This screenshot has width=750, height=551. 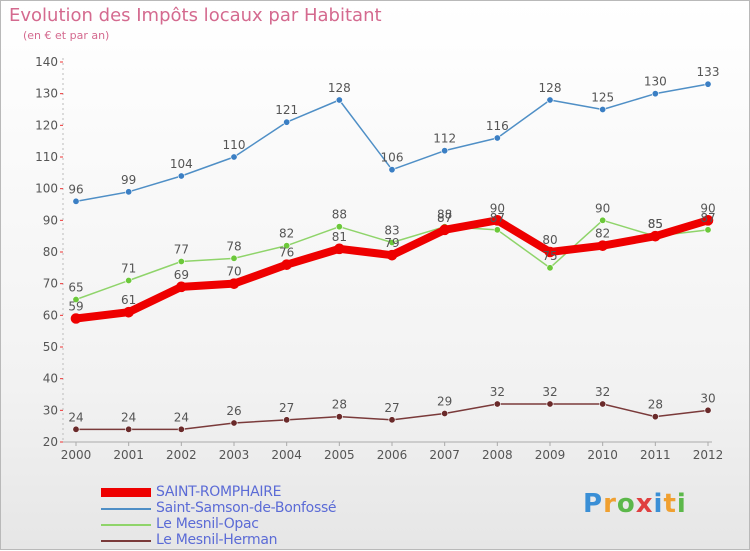 What do you see at coordinates (50, 442) in the screenshot?
I see `y-tick-label: 20` at bounding box center [50, 442].